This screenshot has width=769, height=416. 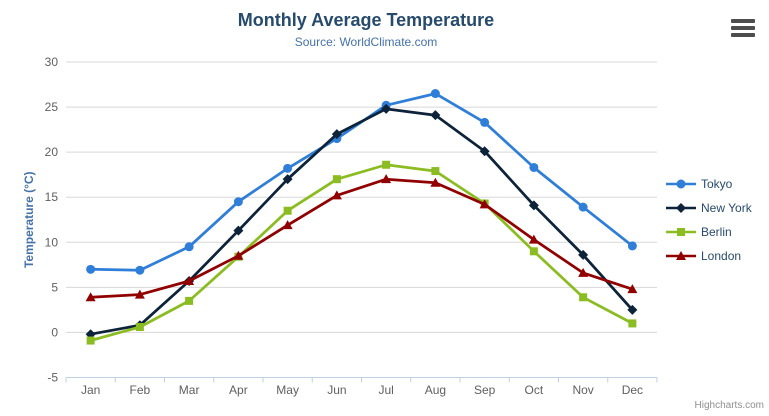 I want to click on y-axis-label: 25, so click(x=52, y=107).